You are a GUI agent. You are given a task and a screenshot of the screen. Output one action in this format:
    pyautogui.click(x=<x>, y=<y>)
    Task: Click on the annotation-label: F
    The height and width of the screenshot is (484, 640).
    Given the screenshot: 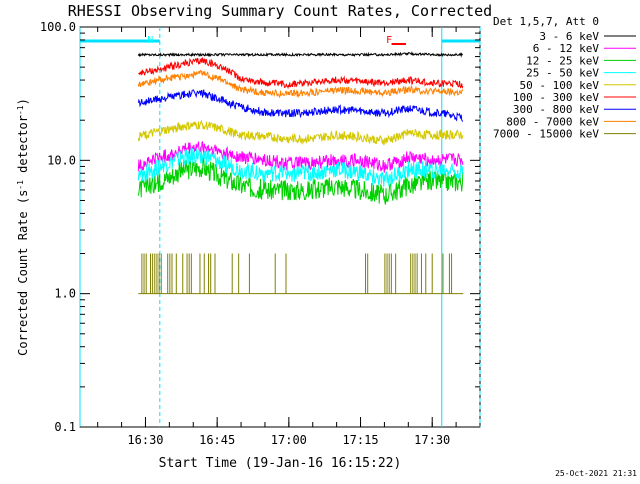 What is the action you would take?
    pyautogui.click(x=389, y=40)
    